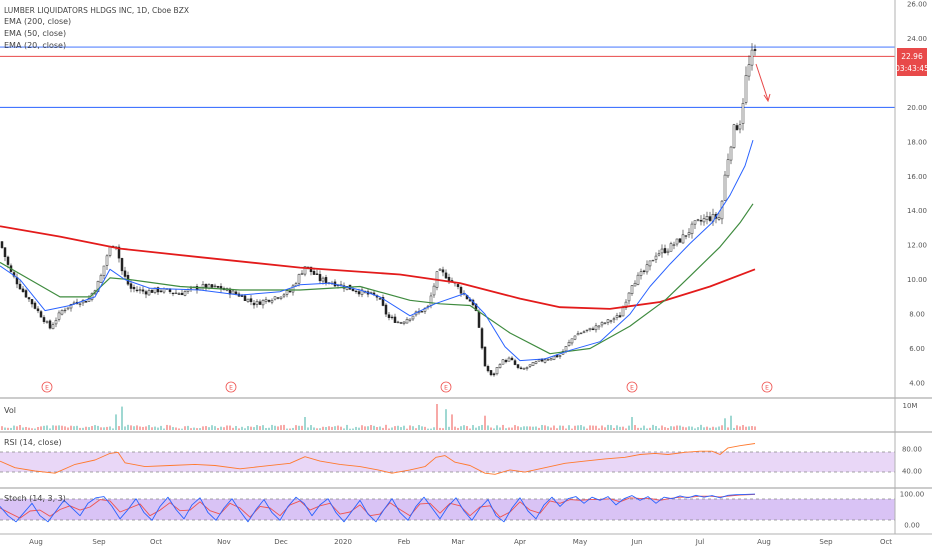 This screenshot has height=550, width=932. What do you see at coordinates (35, 33) in the screenshot?
I see `ema50-legend: EMA (50, close)` at bounding box center [35, 33].